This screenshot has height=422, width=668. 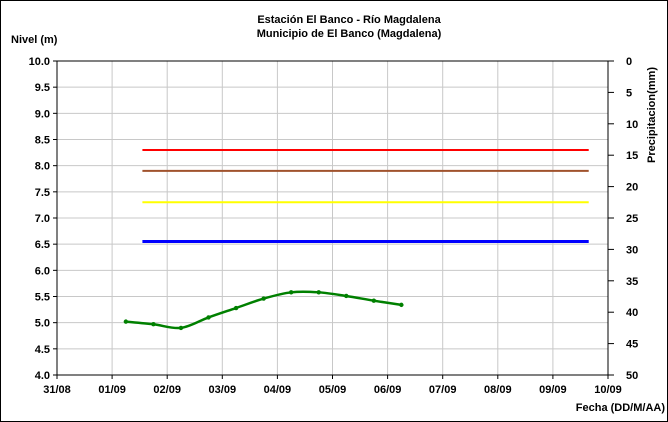 I want to click on y2-tick-label: 10, so click(x=632, y=125).